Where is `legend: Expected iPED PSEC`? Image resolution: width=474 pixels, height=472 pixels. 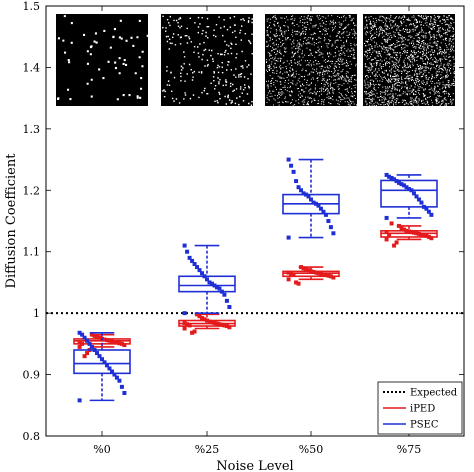 legend: Expected iPED PSEC is located at coordinates (420, 408).